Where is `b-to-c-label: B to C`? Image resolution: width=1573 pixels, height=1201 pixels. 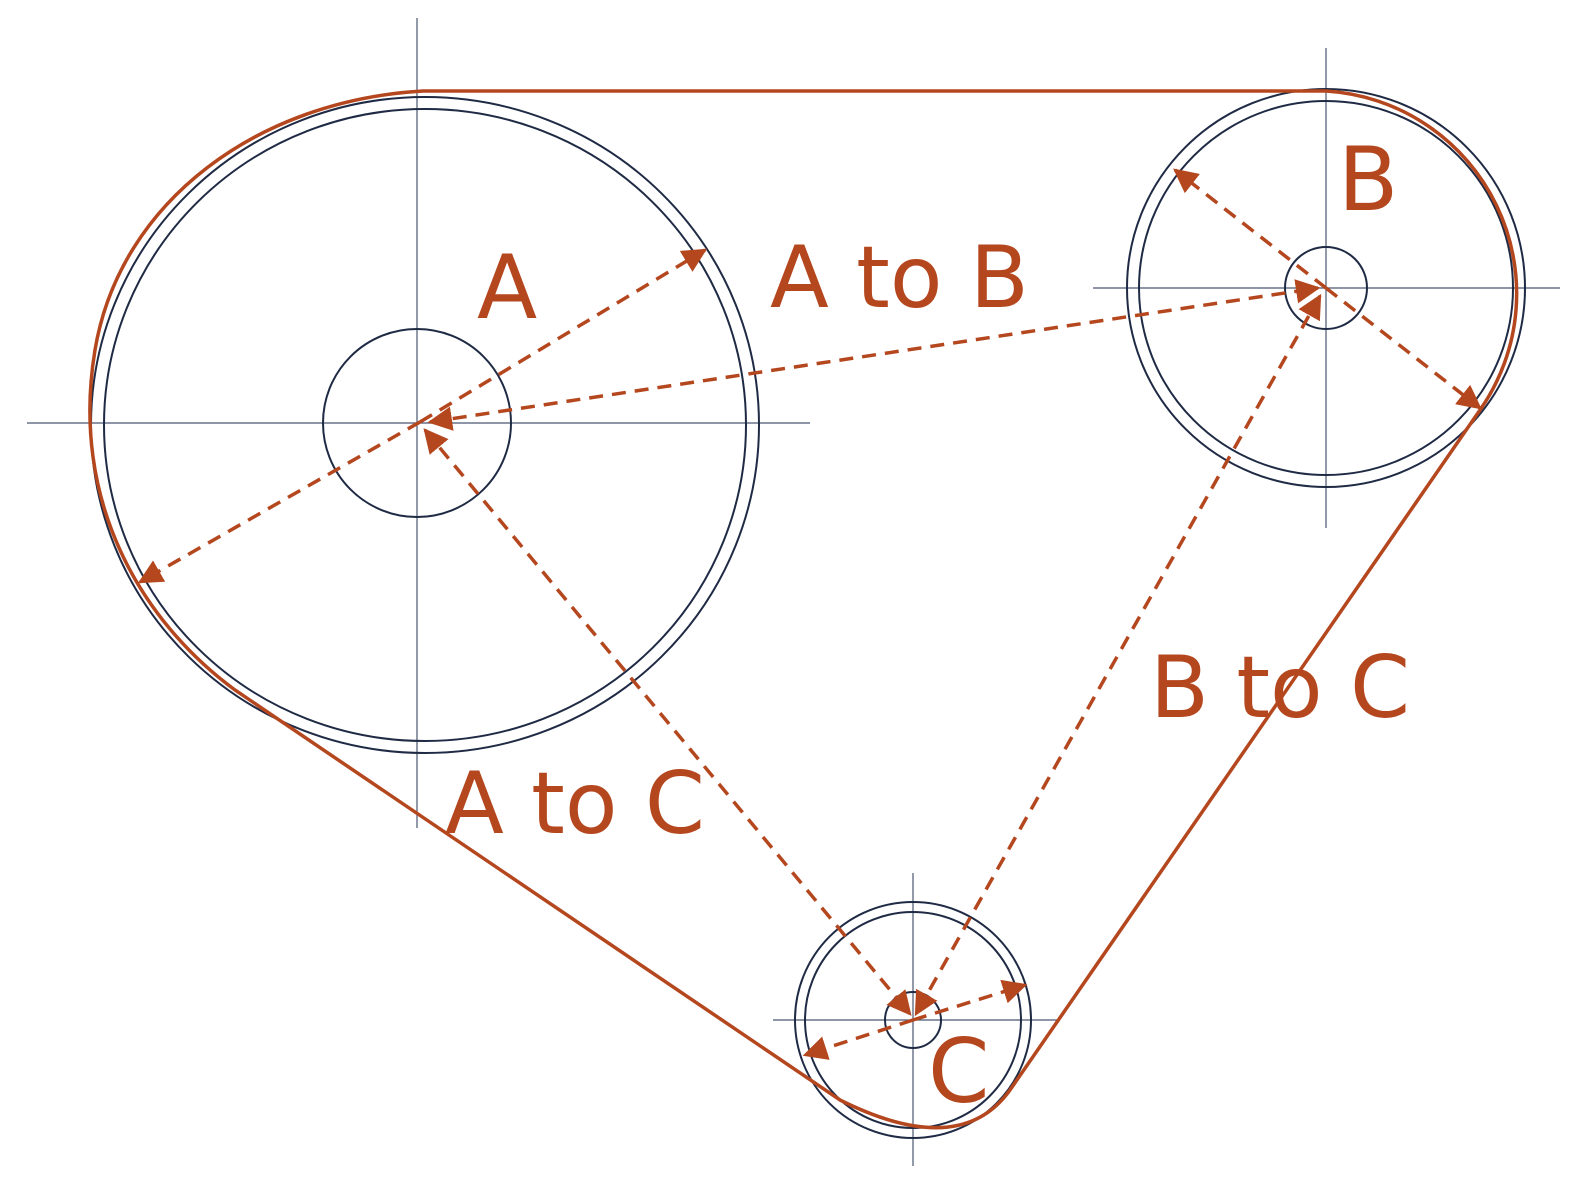 b-to-c-label: B to C is located at coordinates (1280, 688).